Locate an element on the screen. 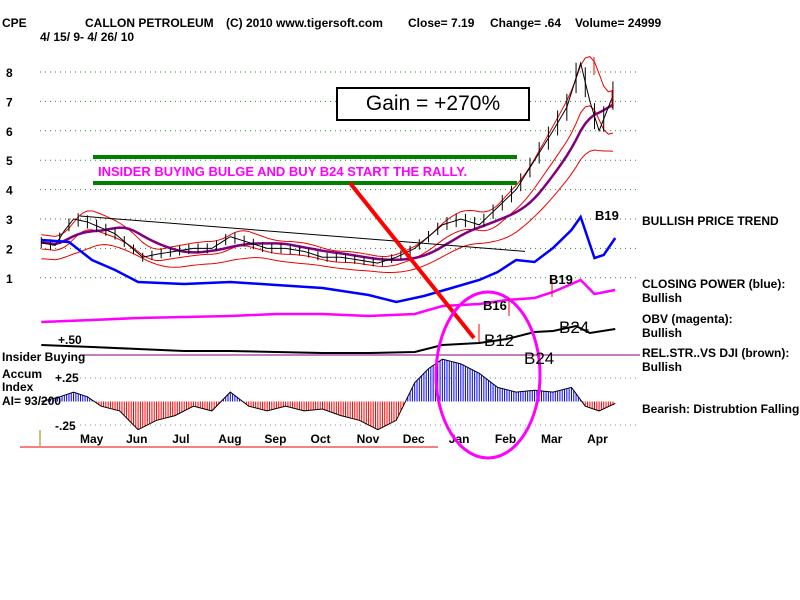  insider-buying-label: Insider Buying is located at coordinates (44, 357).